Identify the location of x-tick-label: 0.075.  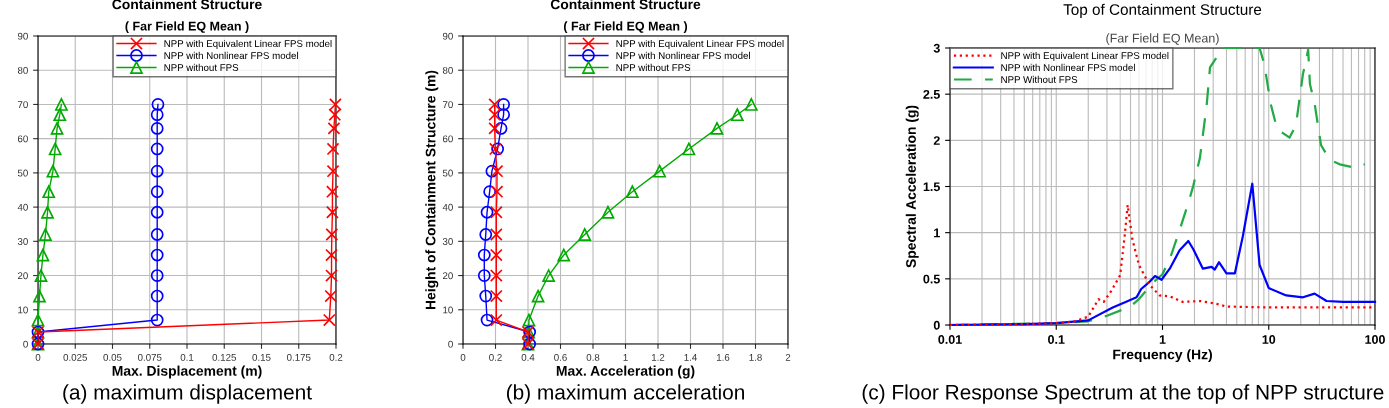
(149, 357).